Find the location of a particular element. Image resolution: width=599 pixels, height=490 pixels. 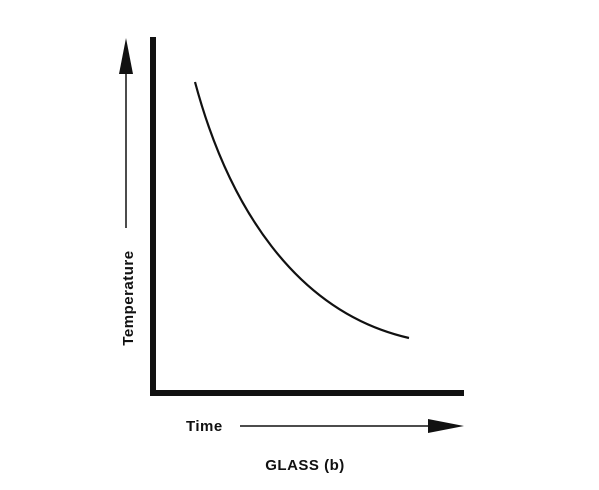

y-axis-label: Temperature is located at coordinates (128, 297).